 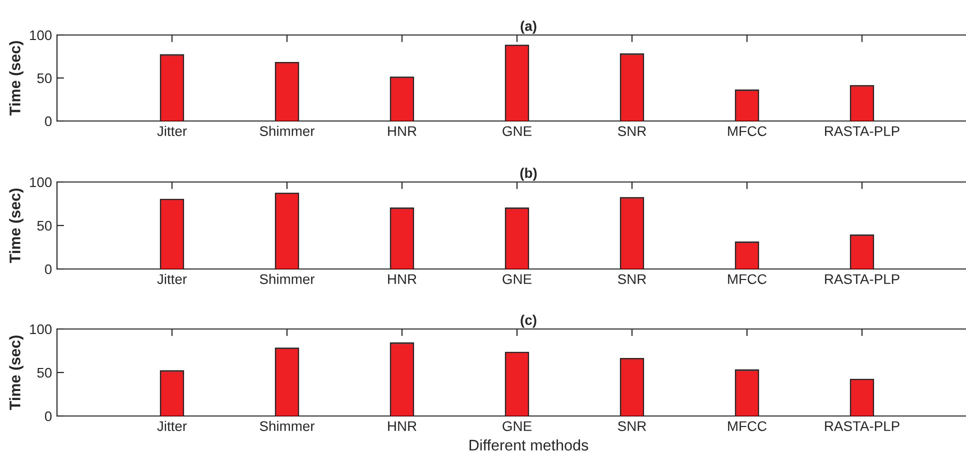 What do you see at coordinates (529, 445) in the screenshot?
I see `x-axis-title: Different methods` at bounding box center [529, 445].